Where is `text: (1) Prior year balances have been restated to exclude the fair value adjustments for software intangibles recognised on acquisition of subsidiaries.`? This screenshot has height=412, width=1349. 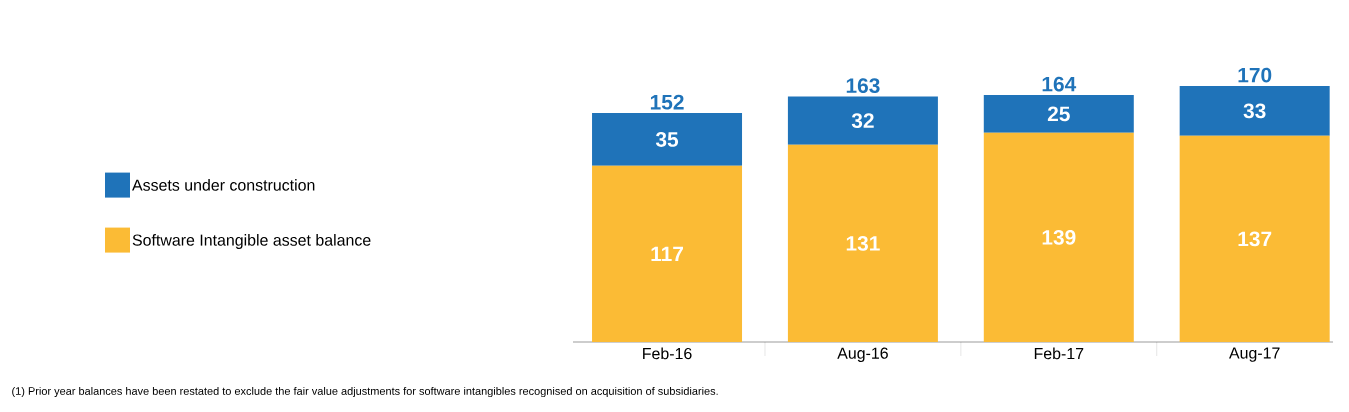
text: (1) Prior year balances have been restated to exclude the fair value adjustments for software intangibles recognised on acquisition of subsidiaries. is located at coordinates (365, 392).